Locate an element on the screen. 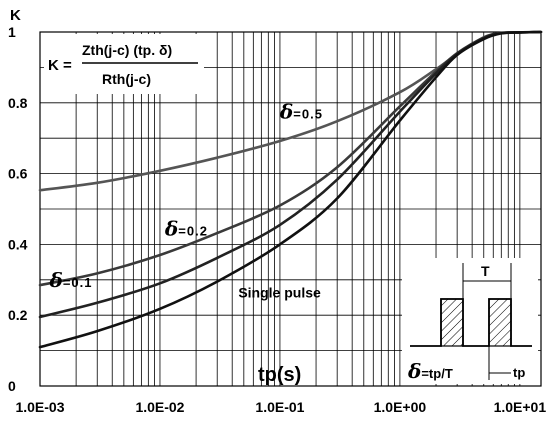  curve-label-value: =0.2 is located at coordinates (193, 231).